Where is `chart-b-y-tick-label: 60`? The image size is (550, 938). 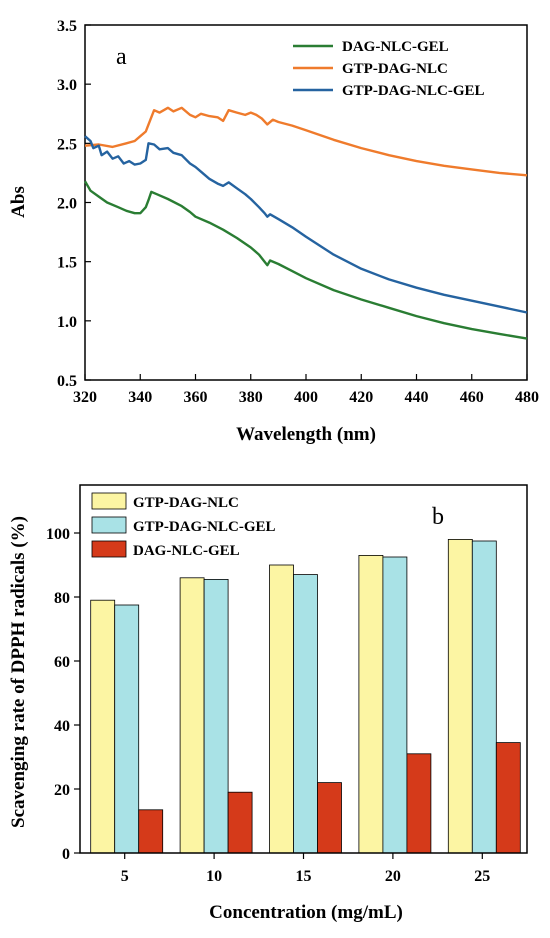 chart-b-y-tick-label: 60 is located at coordinates (62, 662).